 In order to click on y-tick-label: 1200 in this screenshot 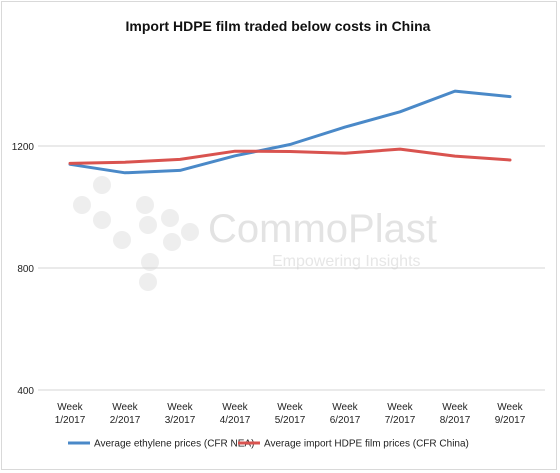, I will do `click(23, 147)`.